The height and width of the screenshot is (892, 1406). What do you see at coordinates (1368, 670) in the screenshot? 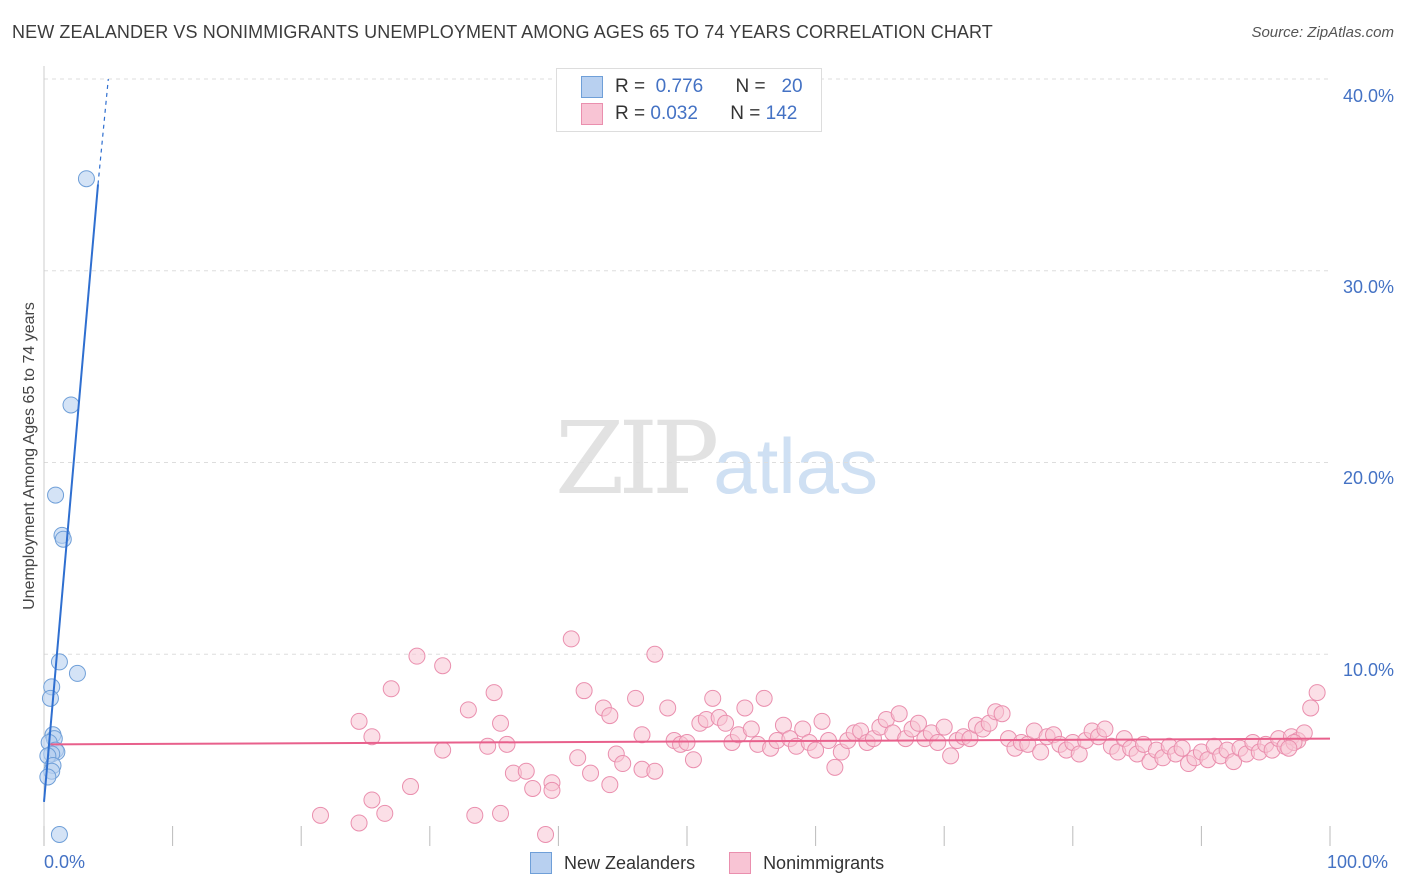
I see `y-tick-label-10: 10.0%` at bounding box center [1368, 670].